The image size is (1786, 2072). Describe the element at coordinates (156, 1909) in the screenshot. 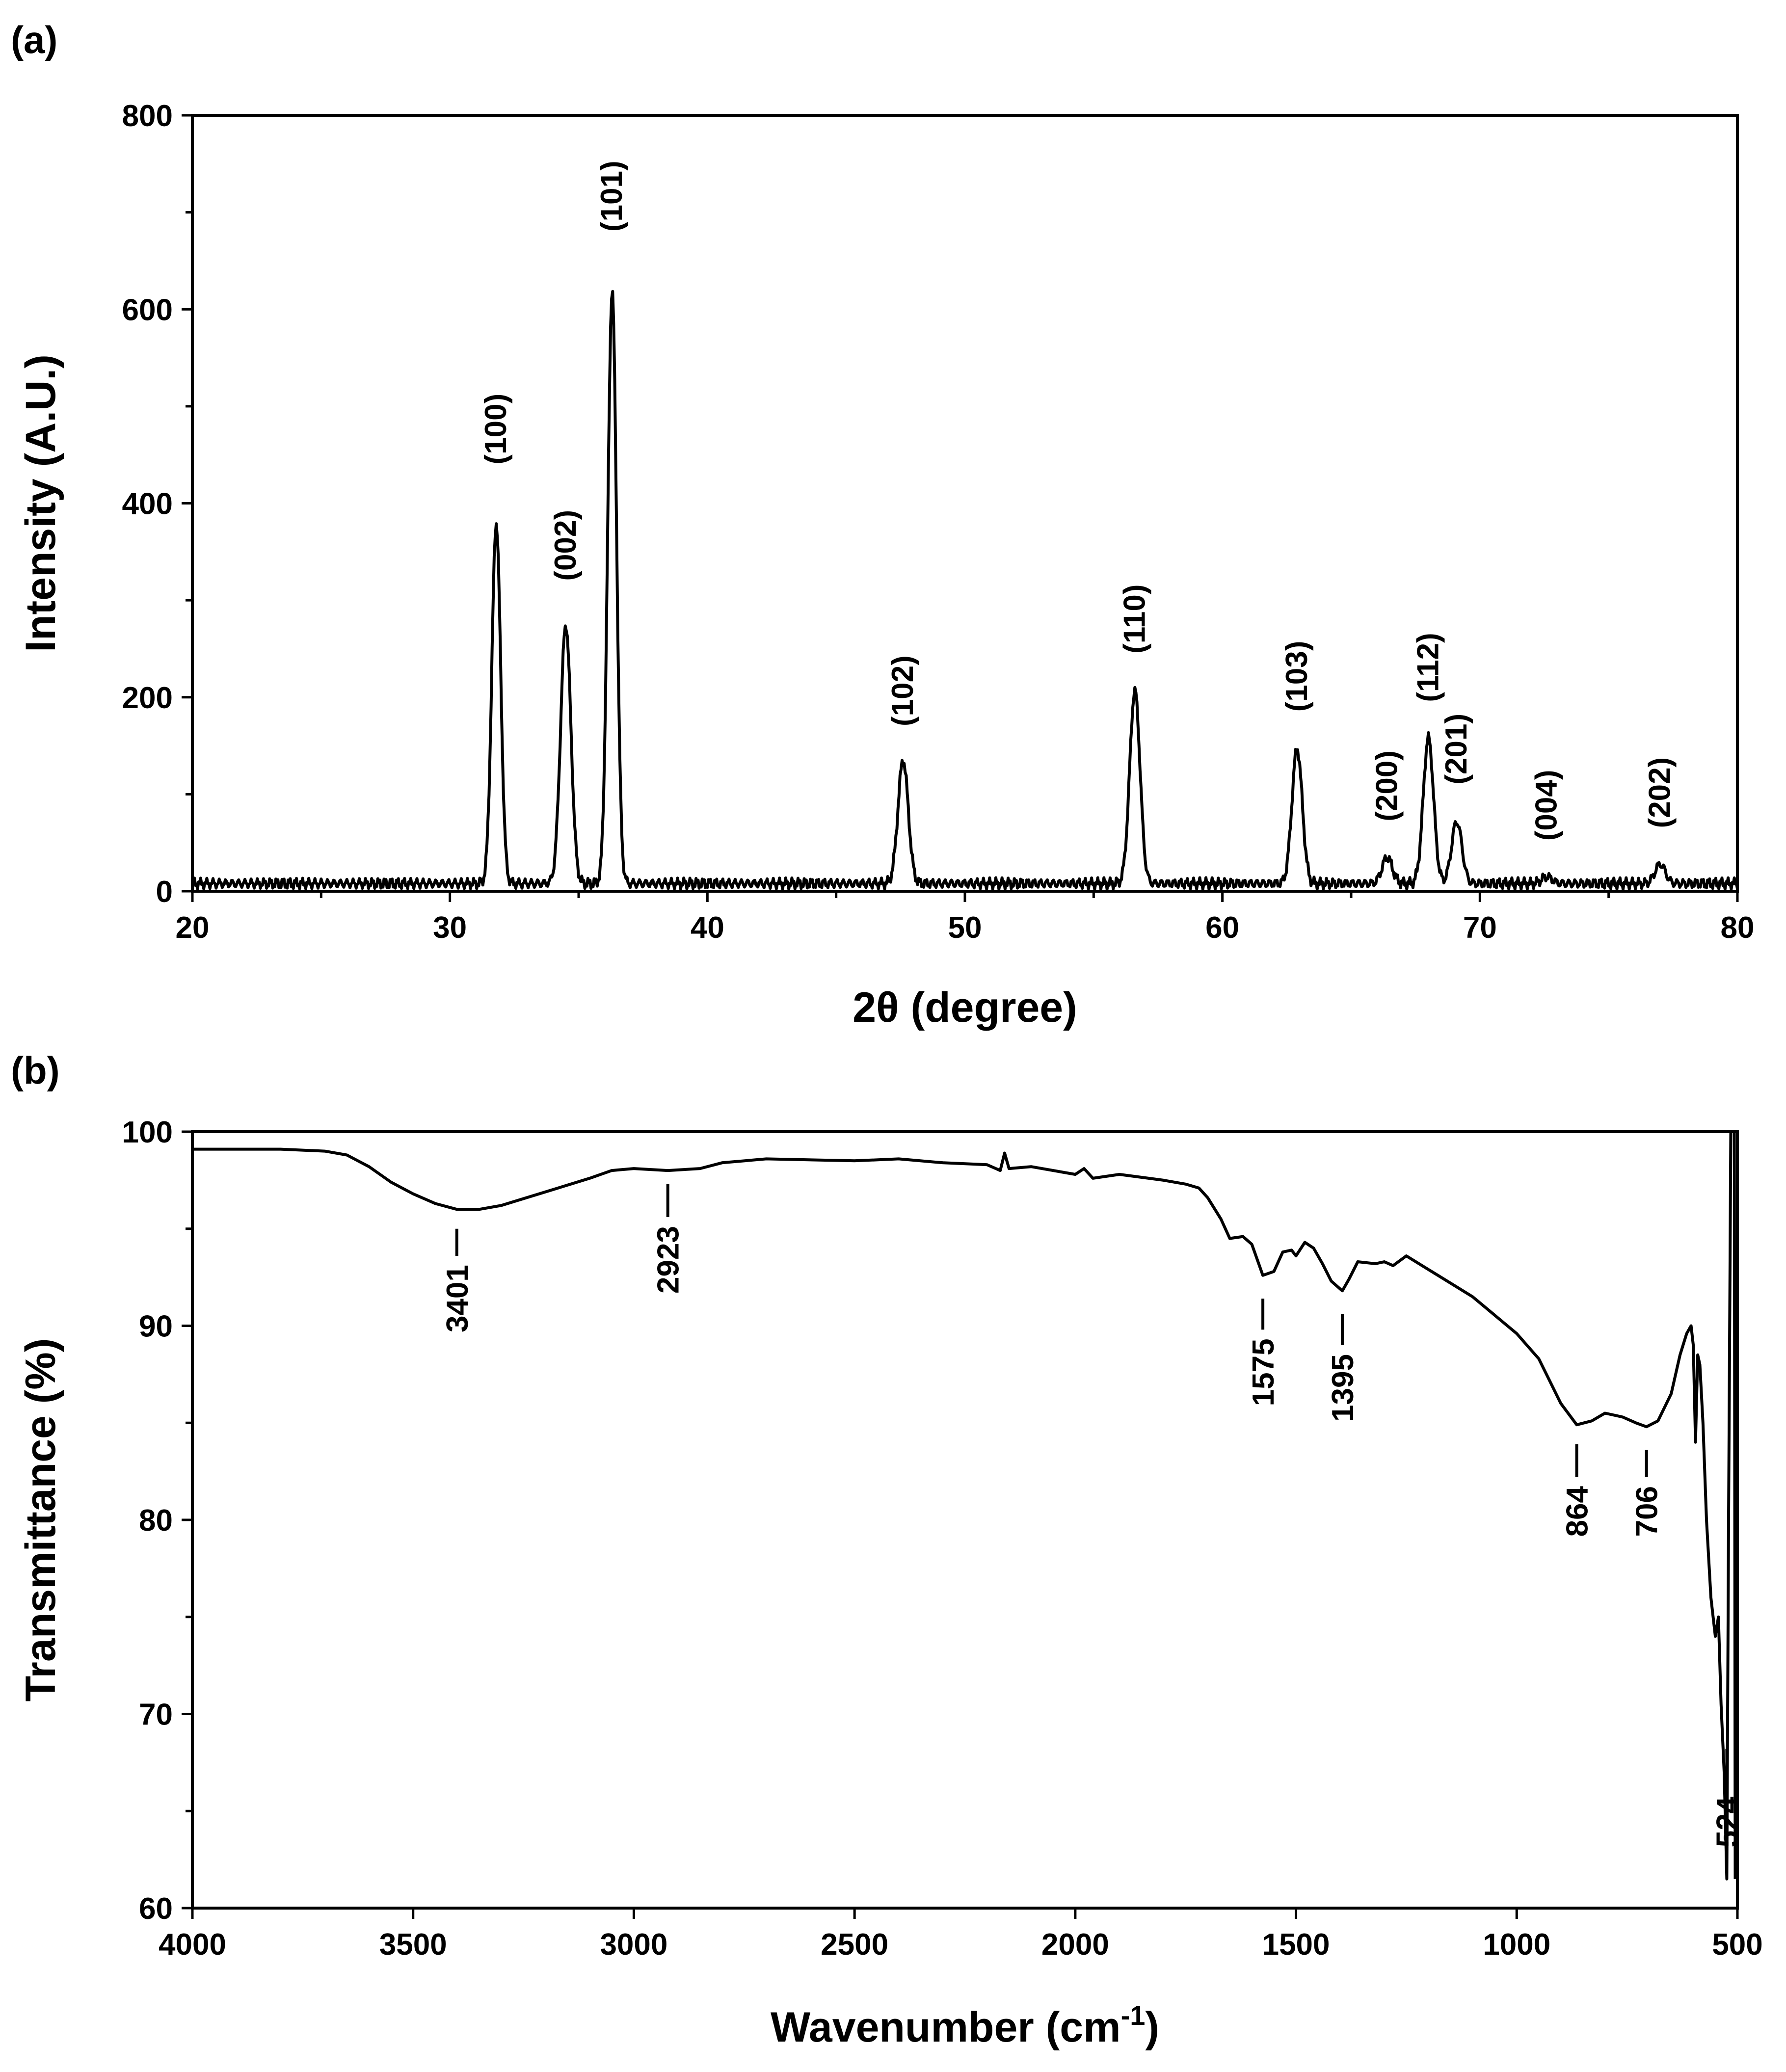

I see `ftir-y-tick-label: 60` at that location.